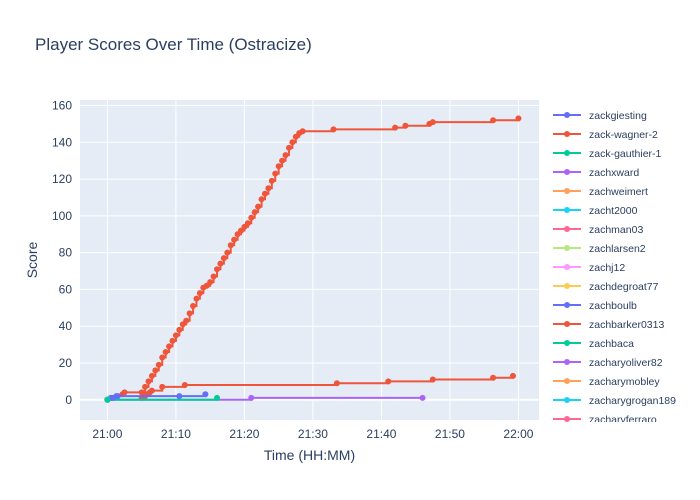  What do you see at coordinates (632, 401) in the screenshot?
I see `legend-label: zacharygrogan189` at bounding box center [632, 401].